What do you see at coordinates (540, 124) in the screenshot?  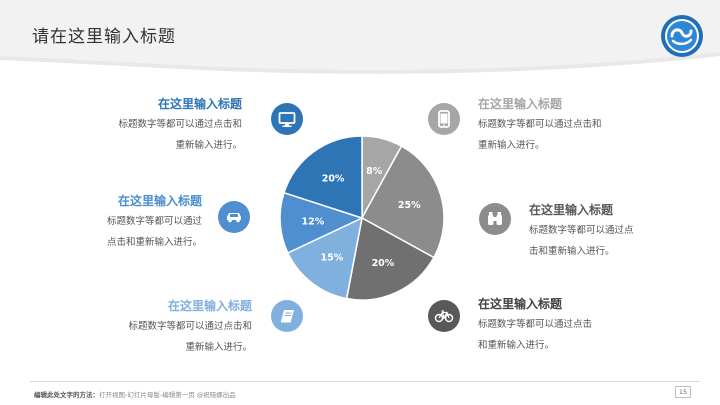 I see `top-right-line1: 标题数字等都可以通过点击和` at bounding box center [540, 124].